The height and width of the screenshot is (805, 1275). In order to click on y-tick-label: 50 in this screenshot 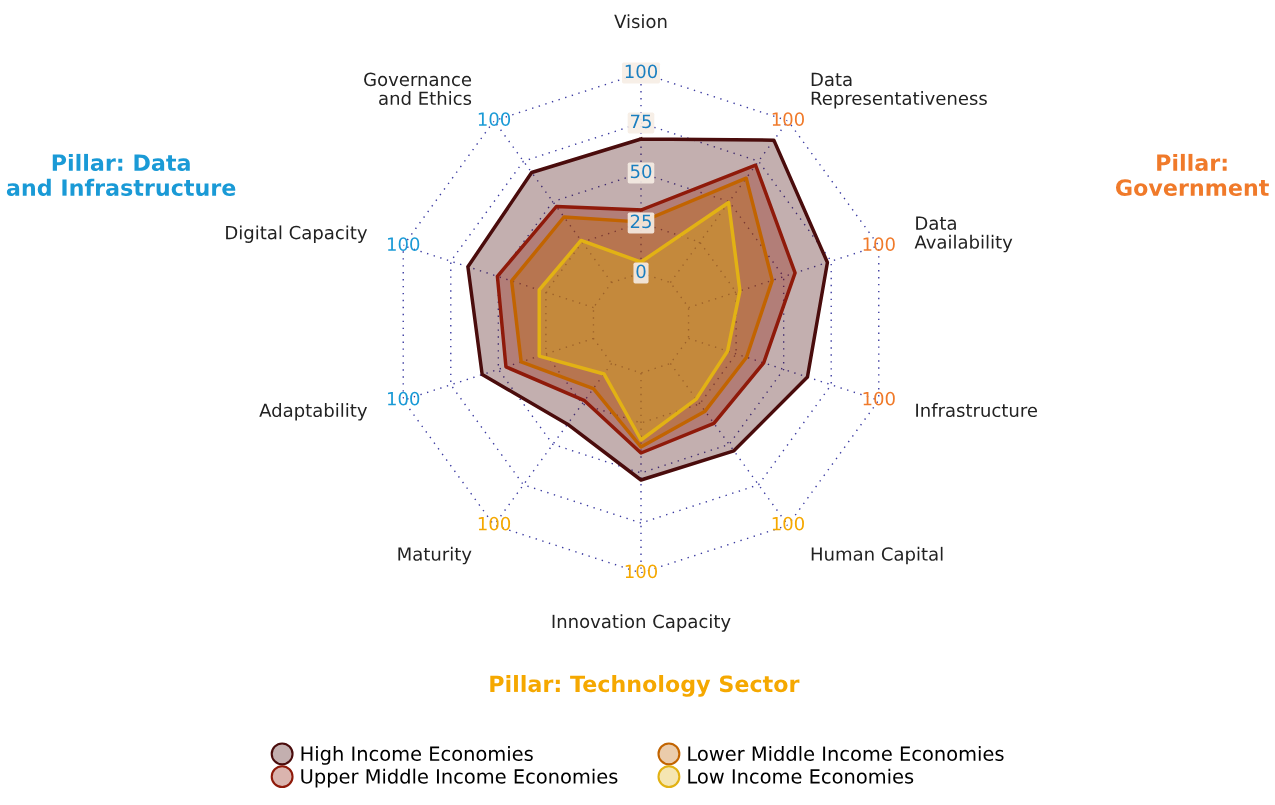, I will do `click(641, 171)`.